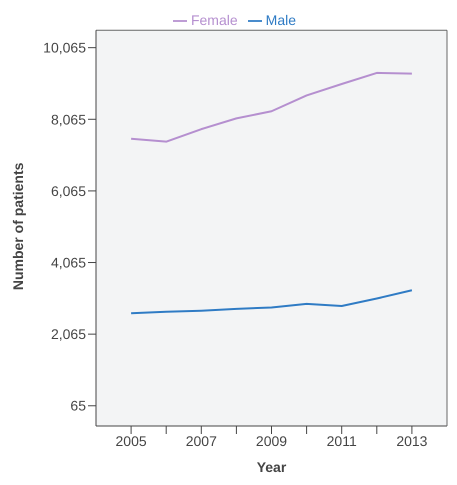  What do you see at coordinates (18, 226) in the screenshot?
I see `y-axis-title: Number of patients` at bounding box center [18, 226].